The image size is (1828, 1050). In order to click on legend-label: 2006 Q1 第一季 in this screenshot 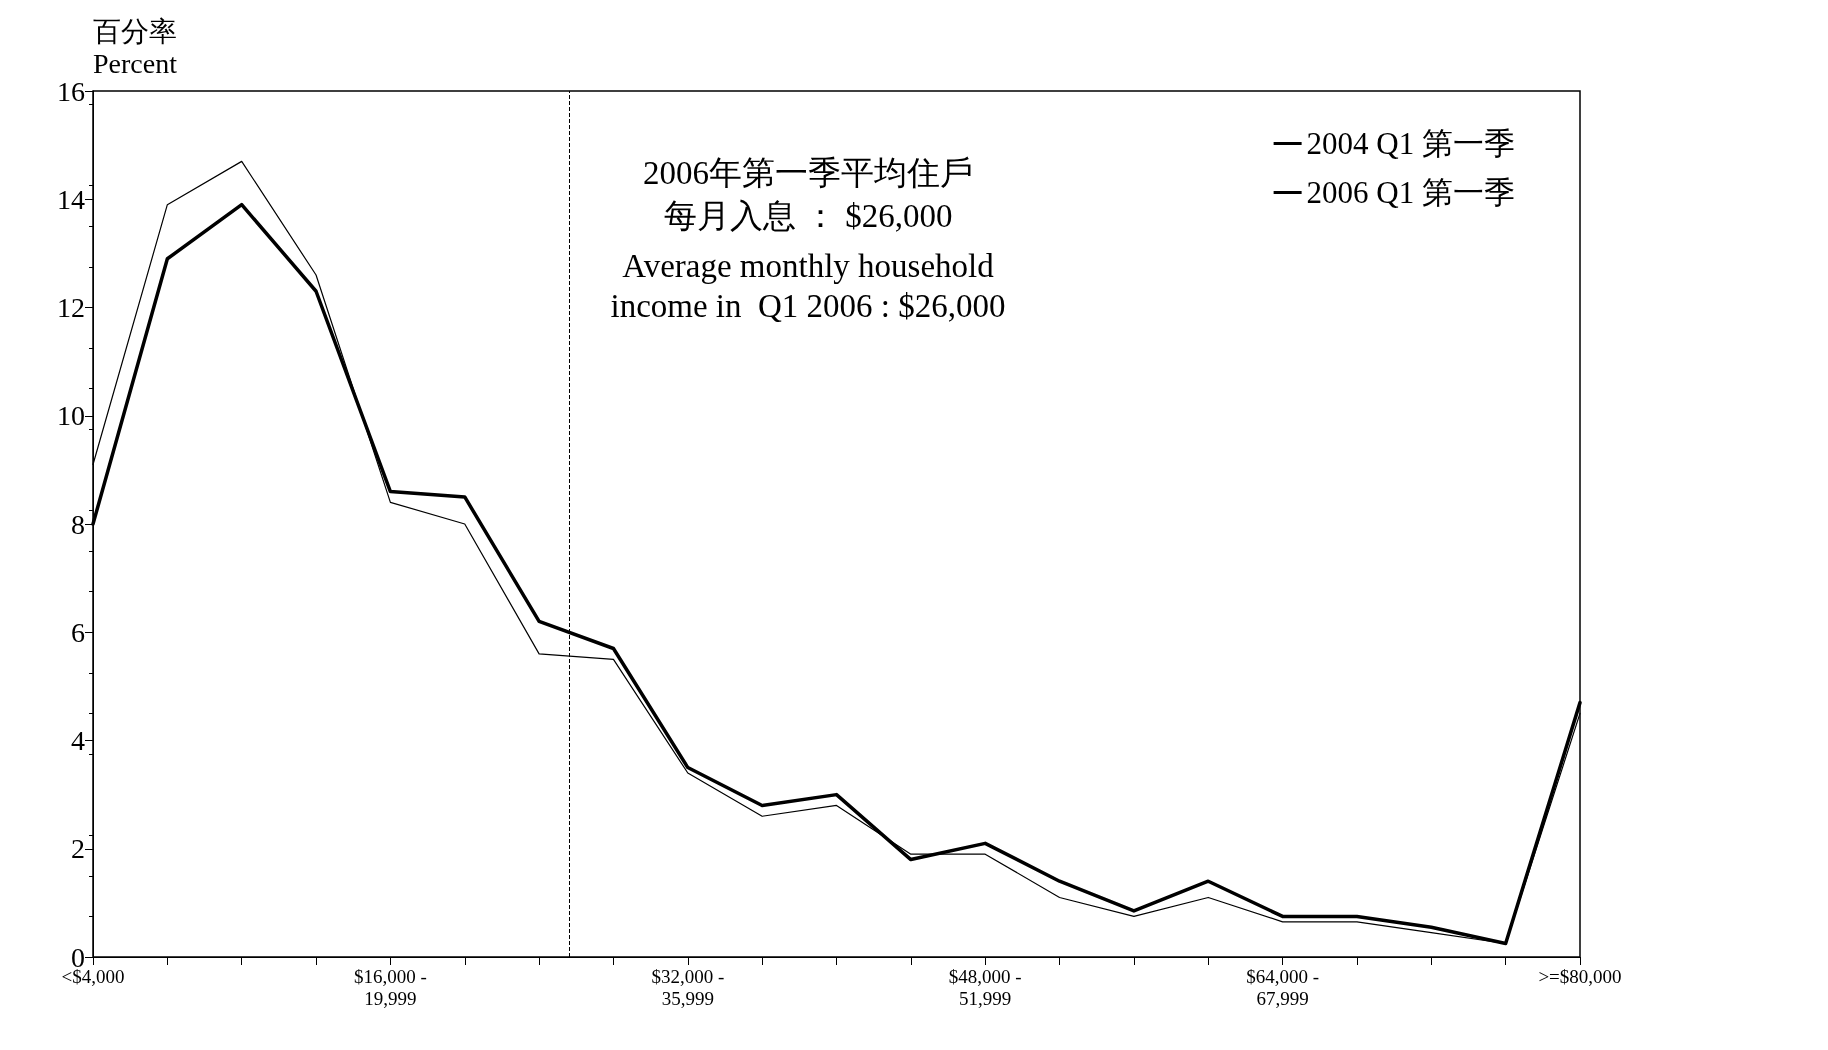, I will do `click(1410, 192)`.